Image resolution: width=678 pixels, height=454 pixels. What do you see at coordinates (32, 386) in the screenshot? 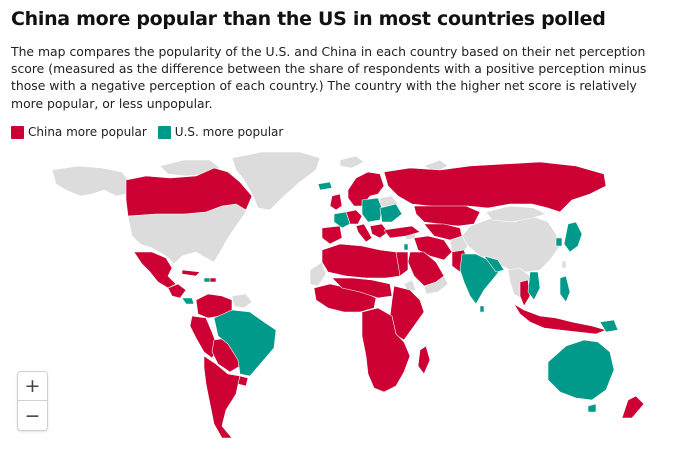
I see `zoom-in-button: +` at bounding box center [32, 386].